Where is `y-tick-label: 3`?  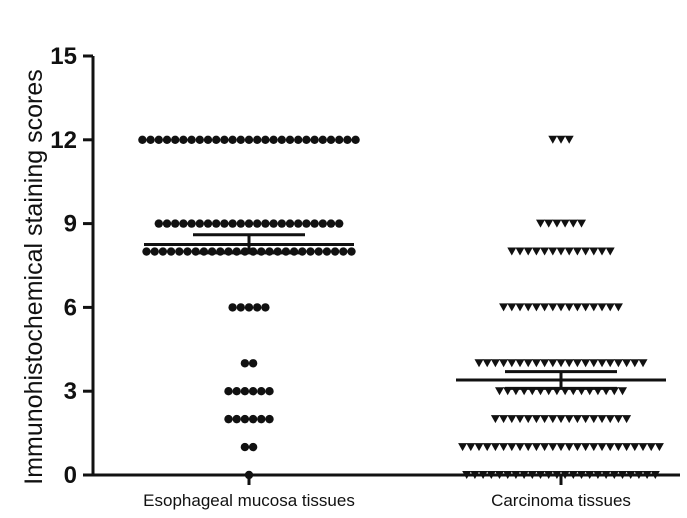 y-tick-label: 3 is located at coordinates (70, 391).